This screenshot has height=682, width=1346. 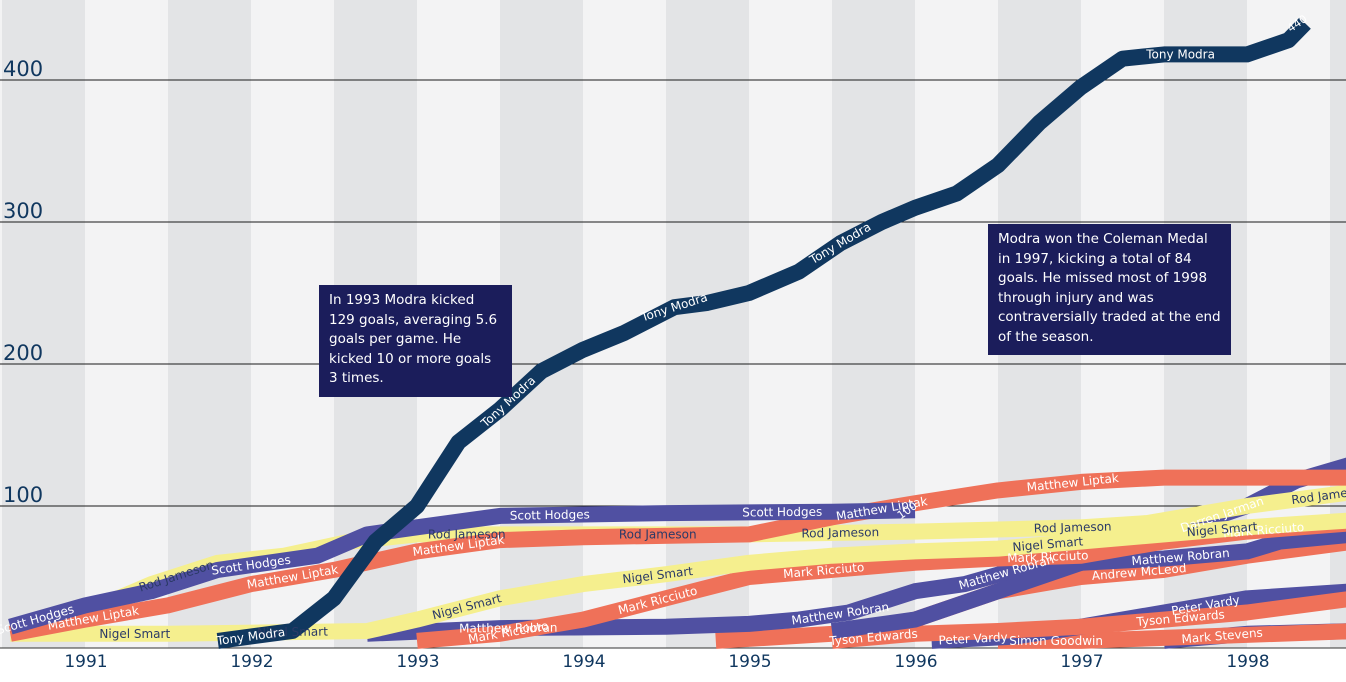 I want to click on x-tick-label: 1996, so click(x=915, y=662).